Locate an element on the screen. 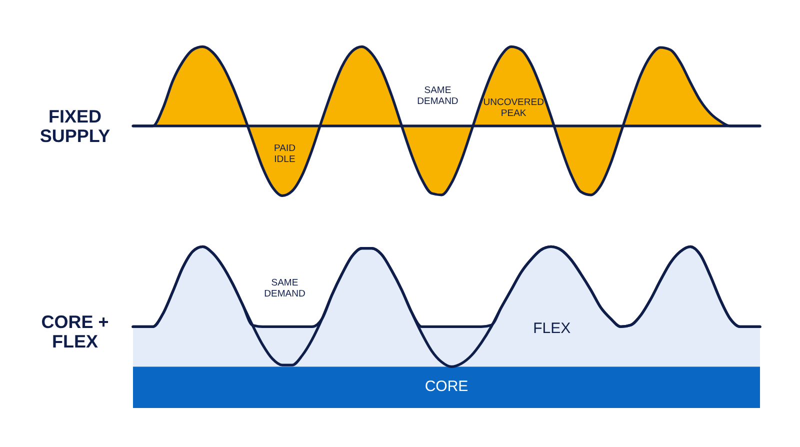  annotation: PAID IDLE is located at coordinates (285, 154).